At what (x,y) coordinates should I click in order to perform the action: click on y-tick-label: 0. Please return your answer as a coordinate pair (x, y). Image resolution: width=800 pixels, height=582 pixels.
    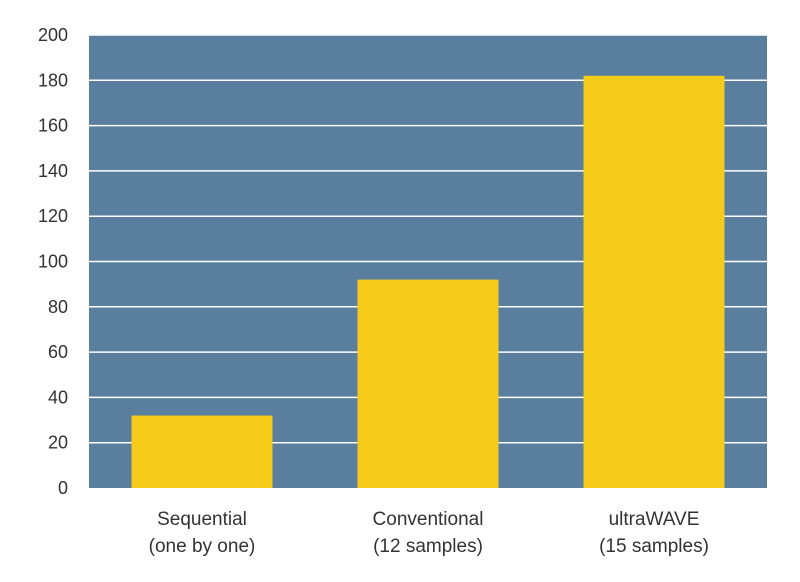
    Looking at the image, I should click on (63, 488).